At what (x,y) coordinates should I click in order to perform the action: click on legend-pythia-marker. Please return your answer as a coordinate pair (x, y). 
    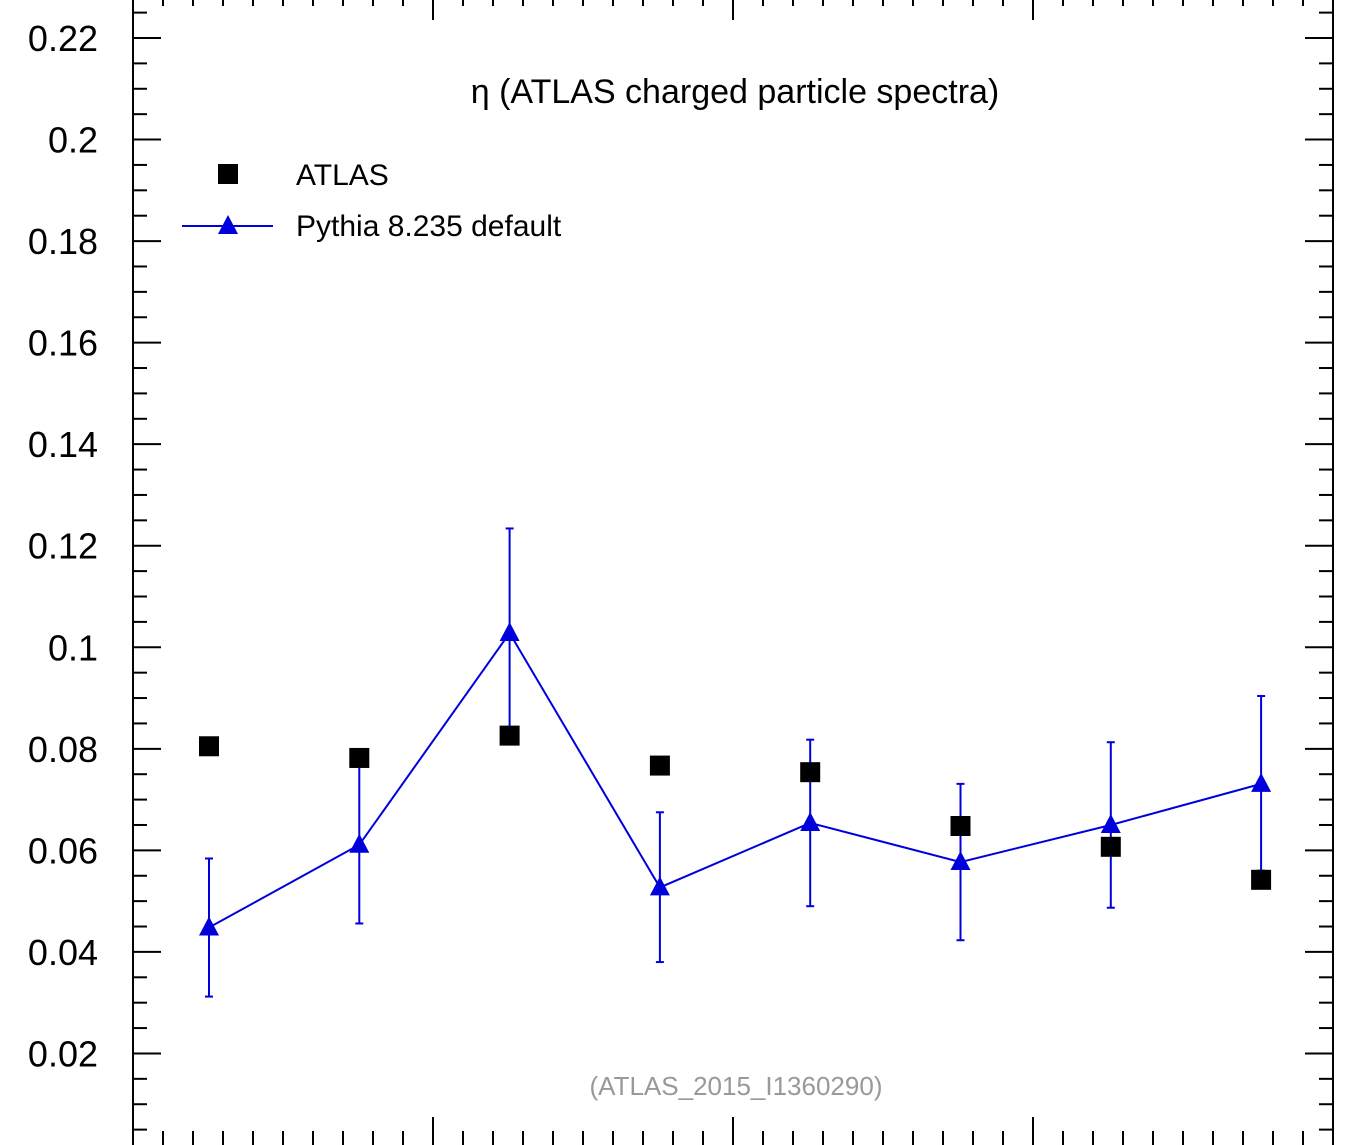
    Looking at the image, I should click on (228, 224).